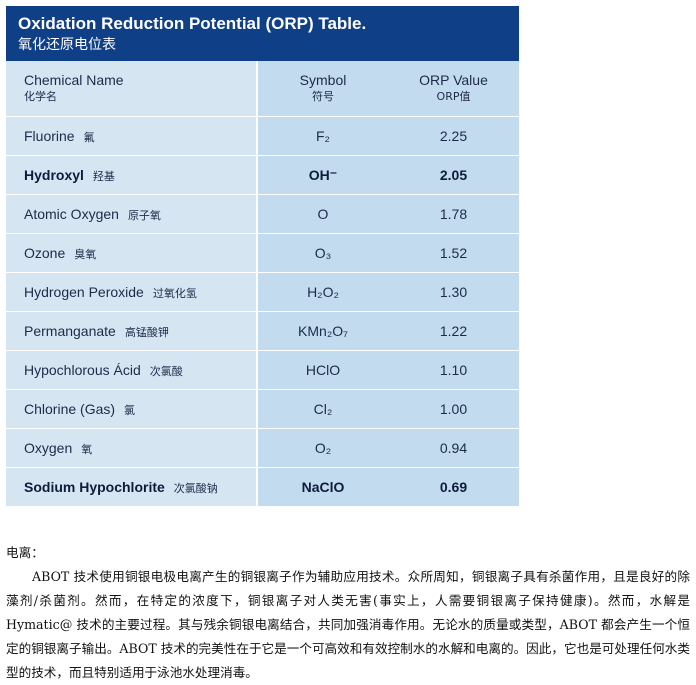  Describe the element at coordinates (131, 253) in the screenshot. I see `chemical-name-cell: Ozone 臭氧` at that location.